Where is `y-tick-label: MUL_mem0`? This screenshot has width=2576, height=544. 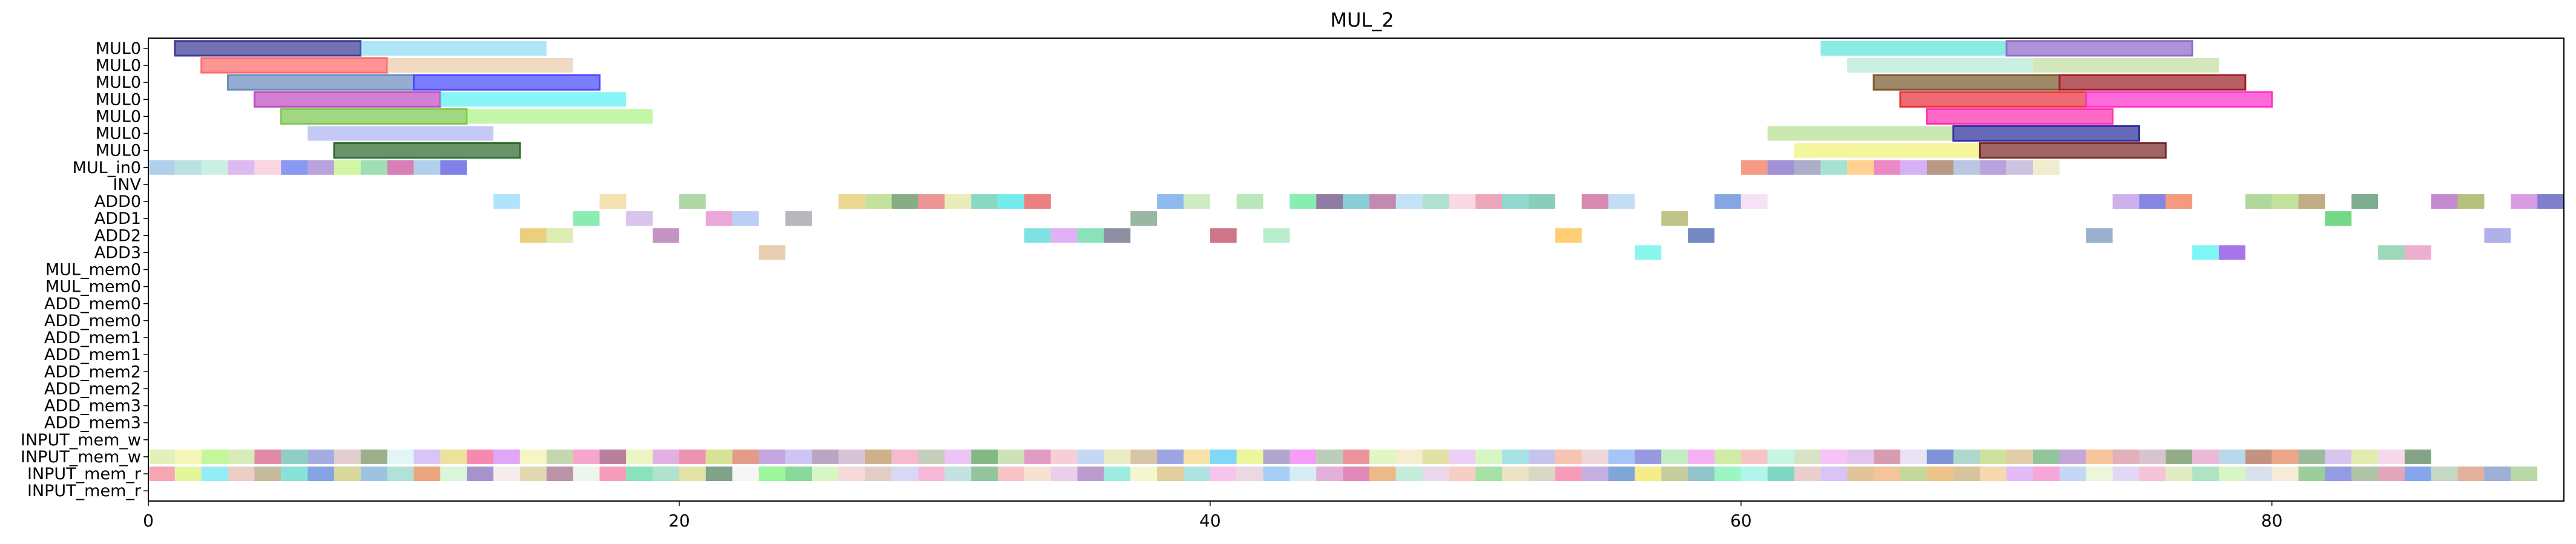
y-tick-label: MUL_mem0 is located at coordinates (93, 287).